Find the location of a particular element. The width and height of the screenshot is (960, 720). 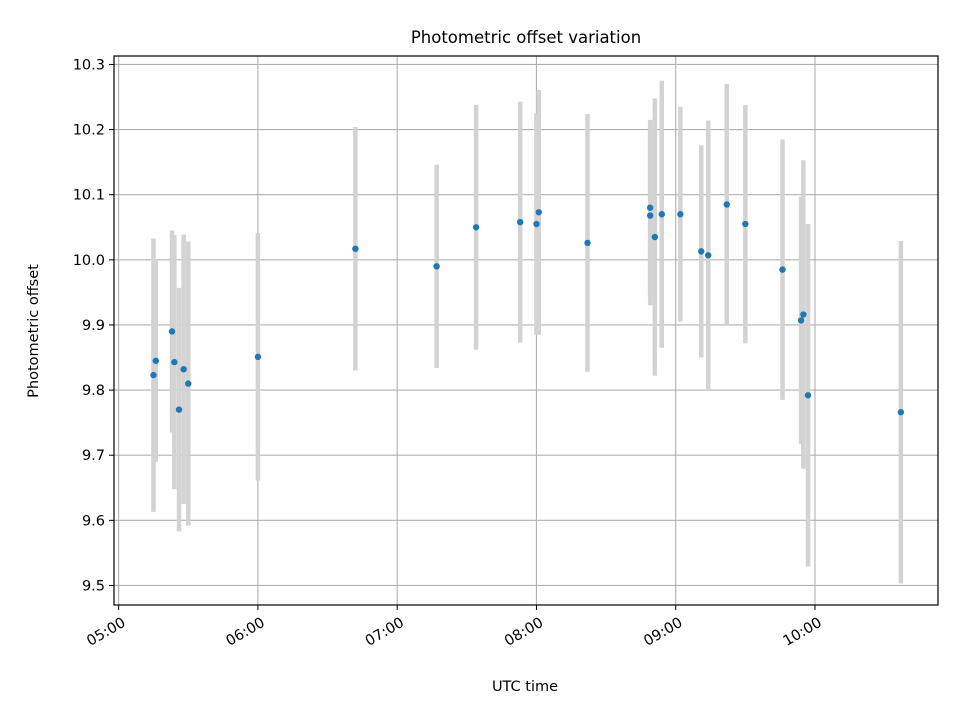

y-axis-label: Photometric offset is located at coordinates (34, 331).